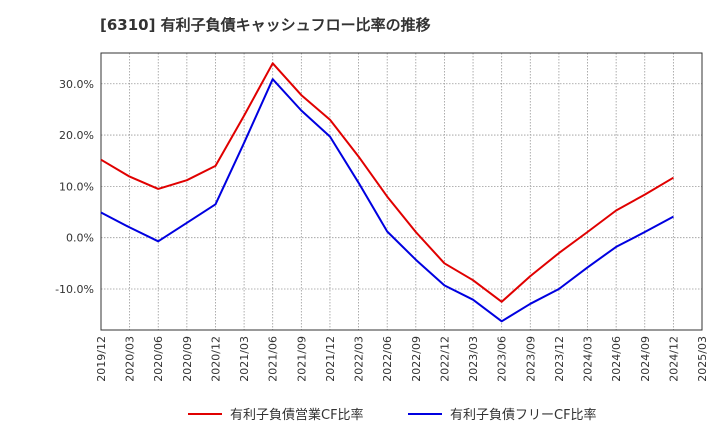  I want to click on y-tick-label: -10.0%, so click(74, 289).